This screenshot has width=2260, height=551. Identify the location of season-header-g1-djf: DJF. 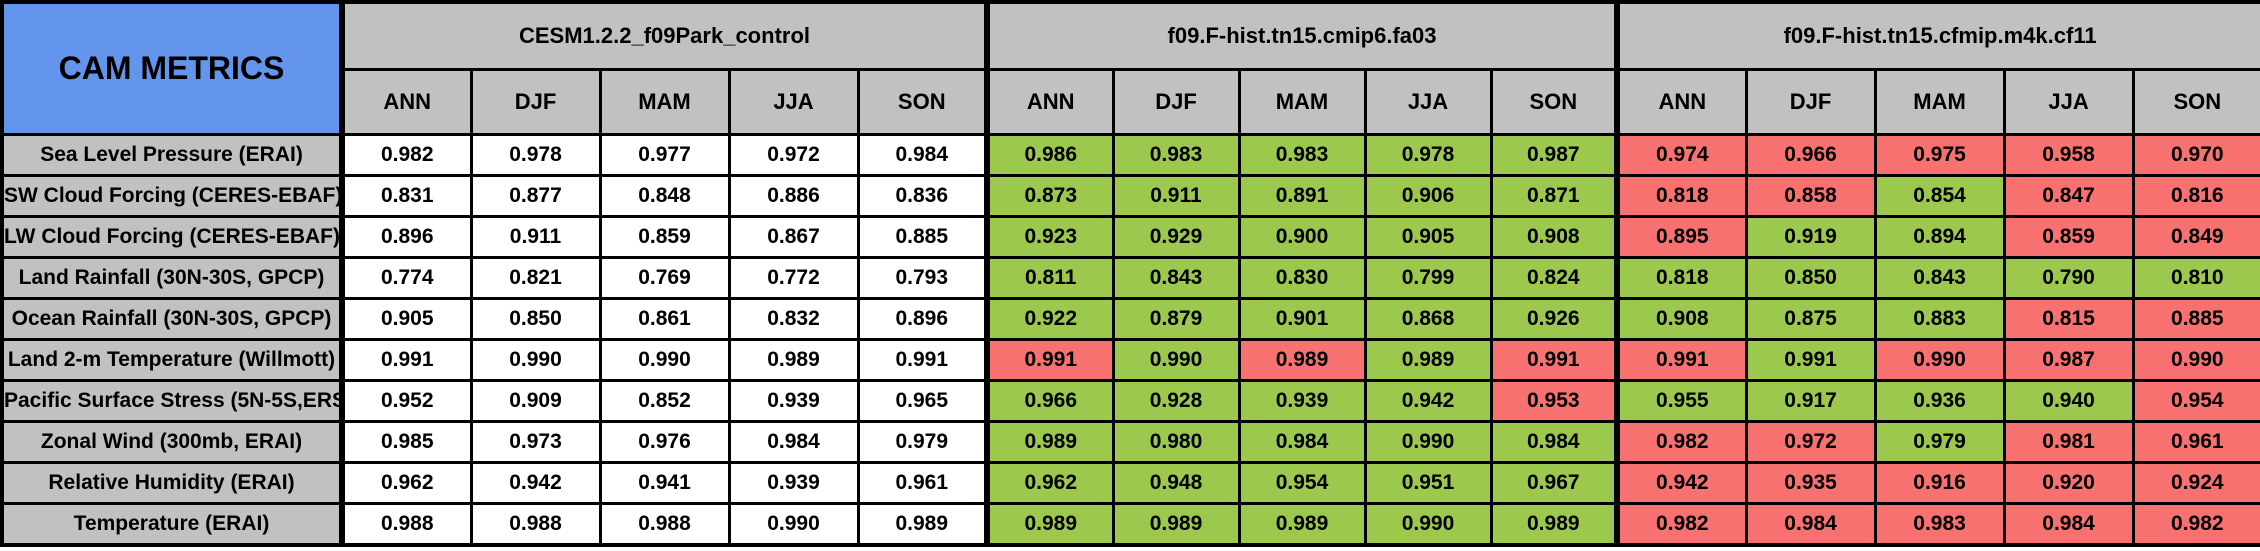
(1176, 102).